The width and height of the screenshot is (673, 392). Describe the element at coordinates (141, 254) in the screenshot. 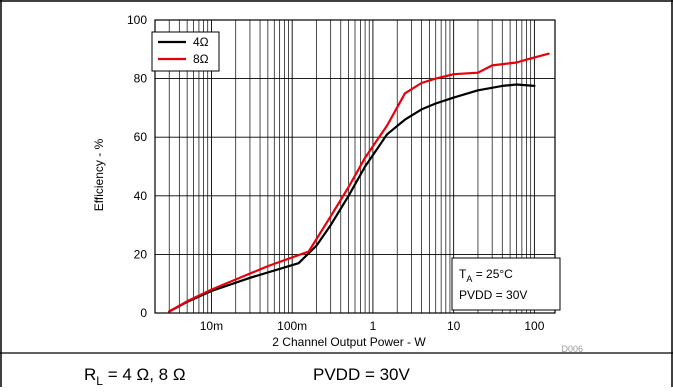

I see `y-tick-label: 20` at that location.